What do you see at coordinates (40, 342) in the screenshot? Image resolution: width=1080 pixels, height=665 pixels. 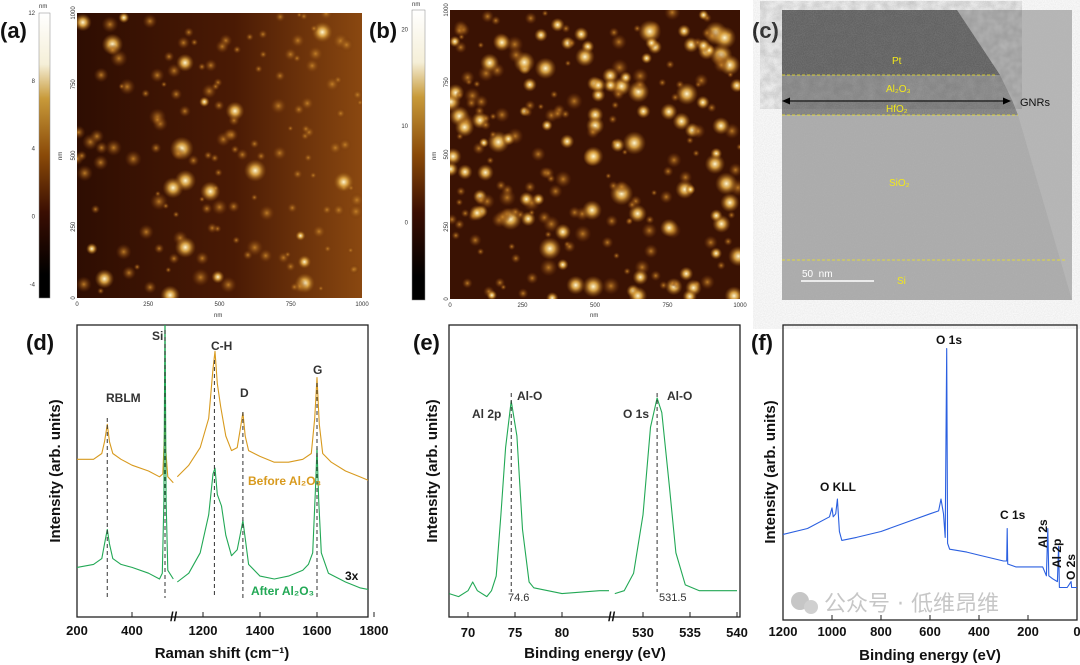 I see `panel-label: (d)` at bounding box center [40, 342].